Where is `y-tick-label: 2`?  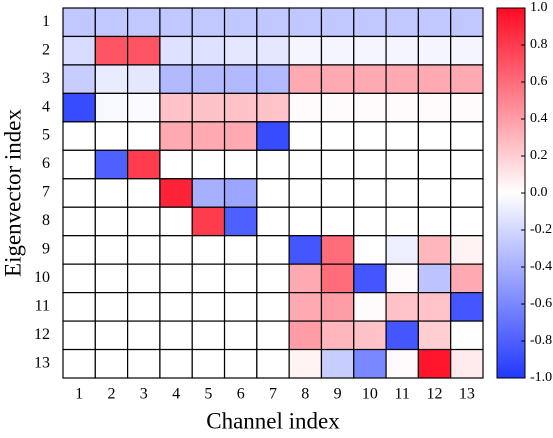 y-tick-label: 2 is located at coordinates (46, 49).